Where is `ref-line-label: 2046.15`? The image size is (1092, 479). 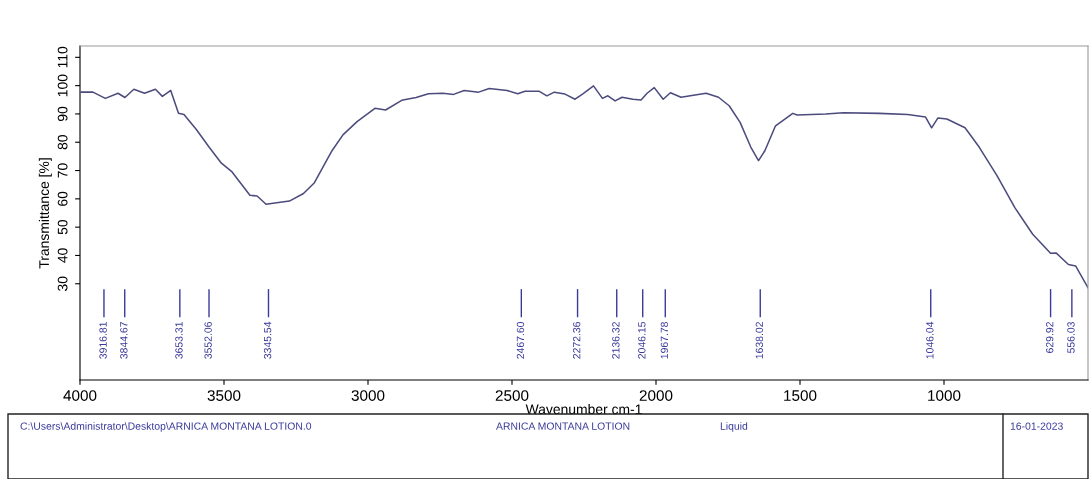 ref-line-label: 2046.15 is located at coordinates (642, 340).